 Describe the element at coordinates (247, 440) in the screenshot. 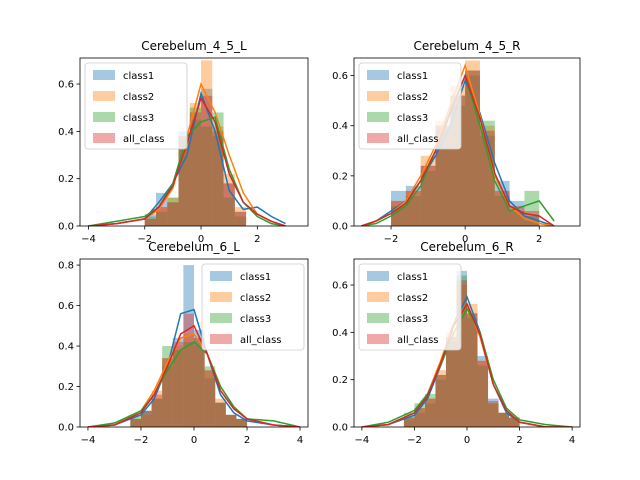

I see `x-tick-label: 2` at that location.